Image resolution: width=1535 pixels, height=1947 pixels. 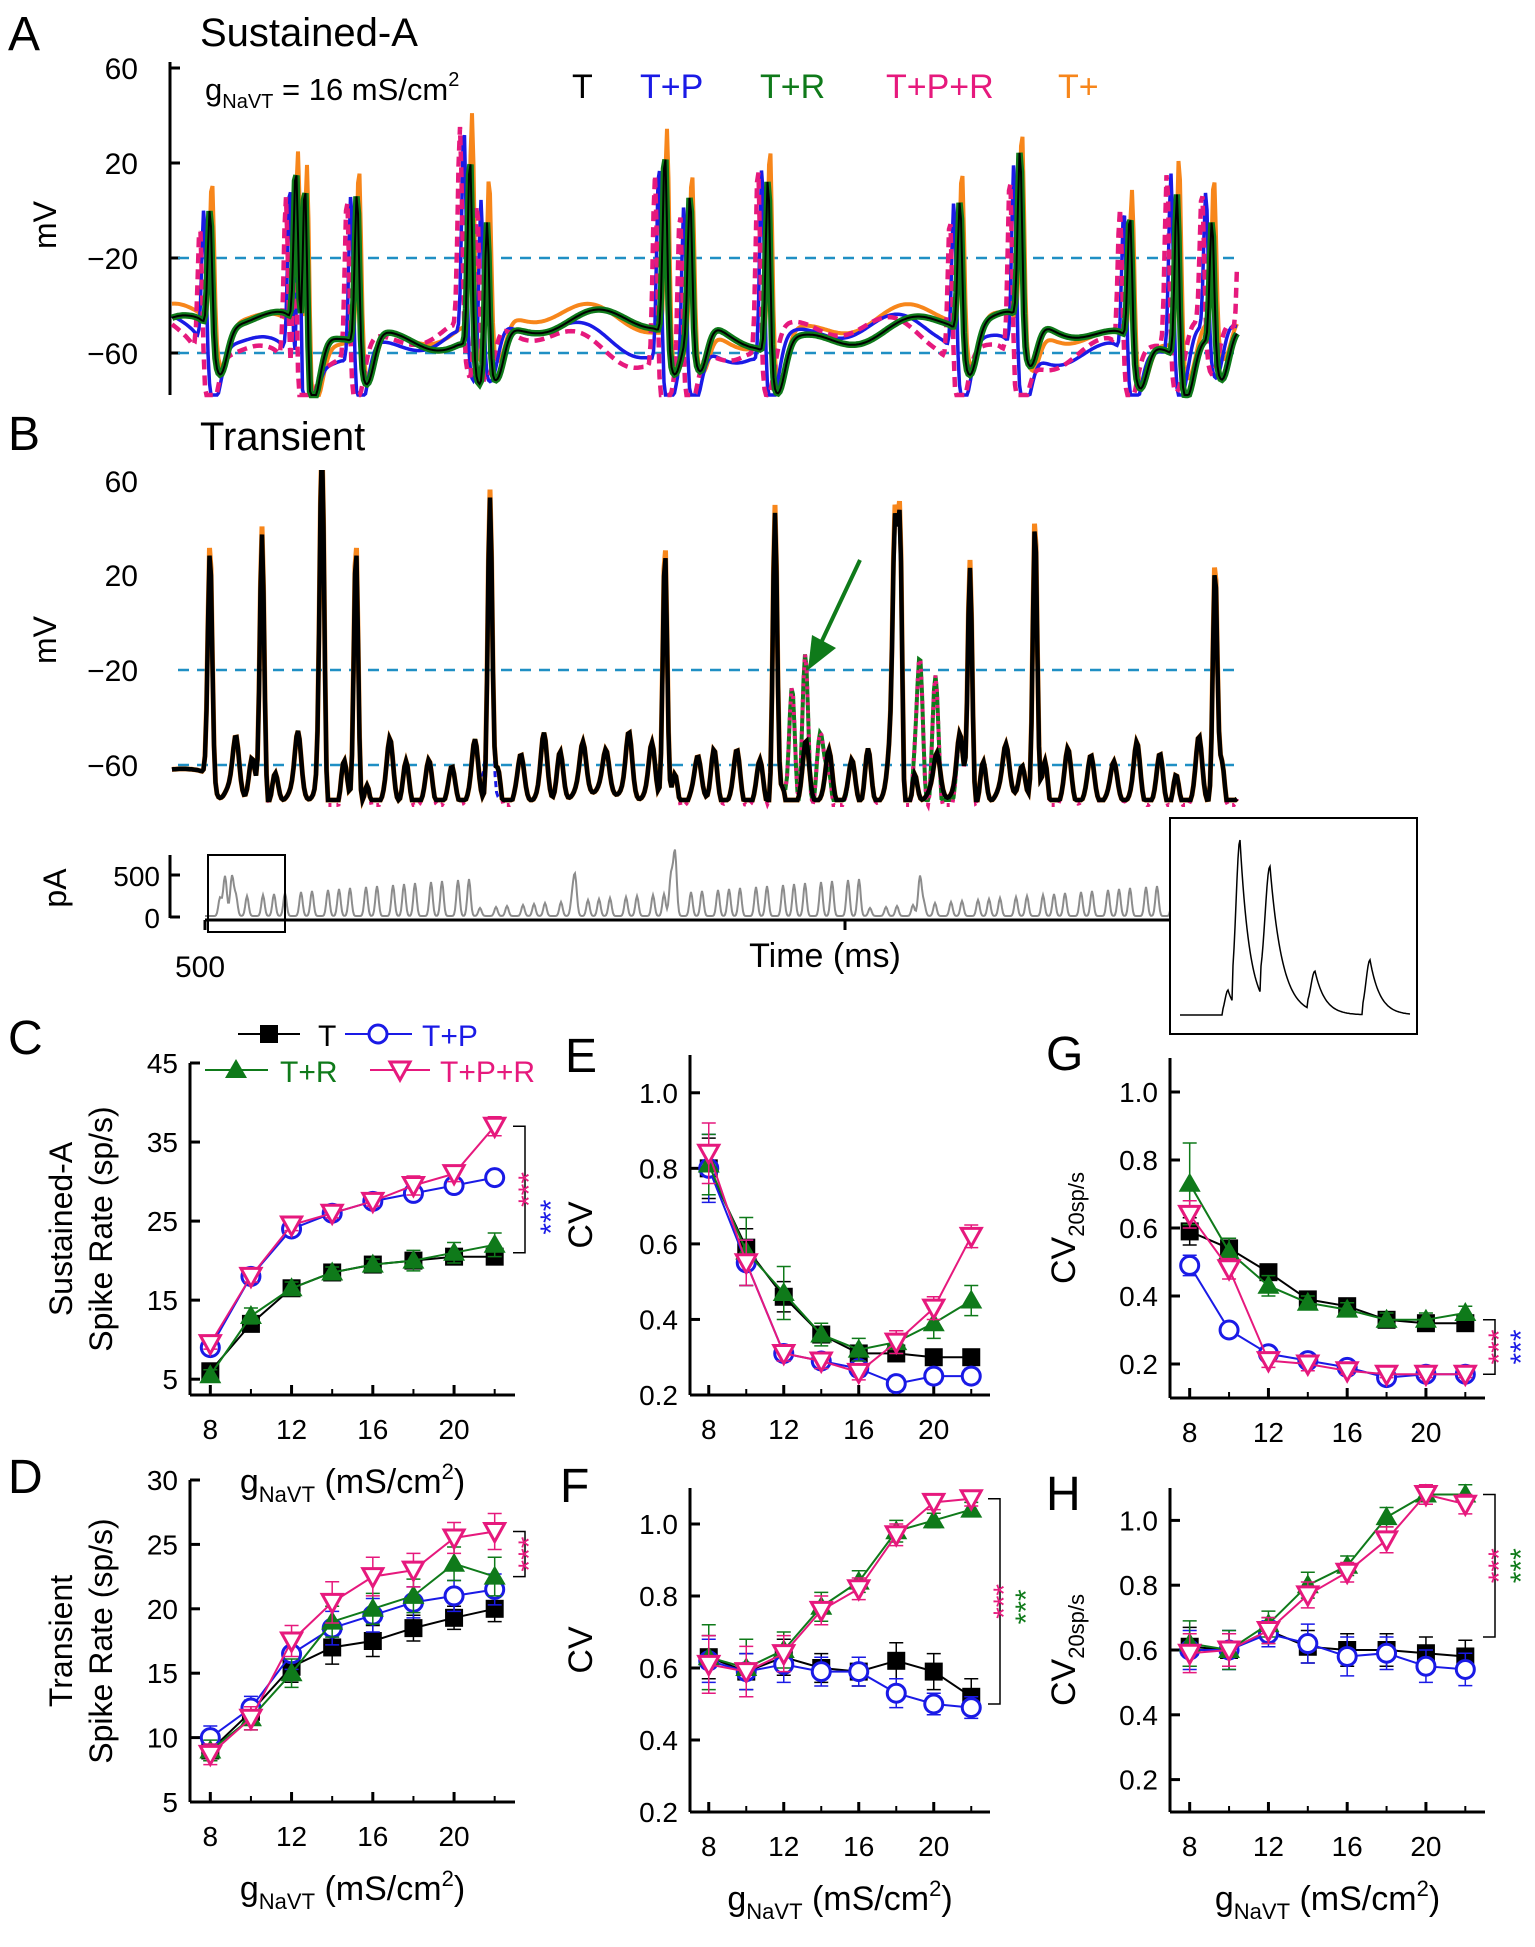 I want to click on ytick-a-60: 60, so click(x=121, y=69).